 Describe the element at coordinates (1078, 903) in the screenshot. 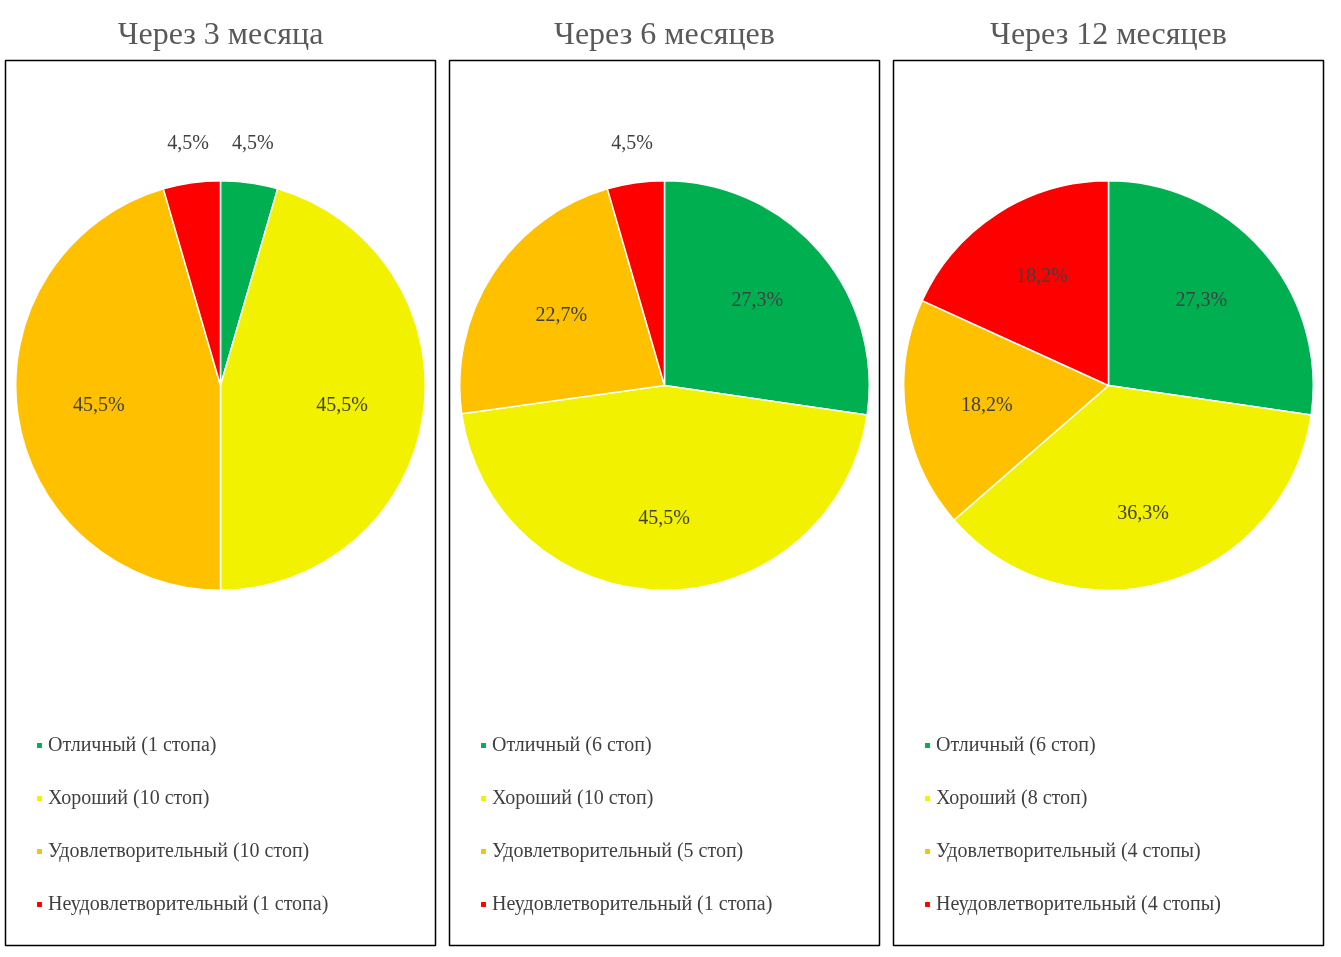

I see `legend-label: Неудовлетворительный (4 стопы)` at that location.